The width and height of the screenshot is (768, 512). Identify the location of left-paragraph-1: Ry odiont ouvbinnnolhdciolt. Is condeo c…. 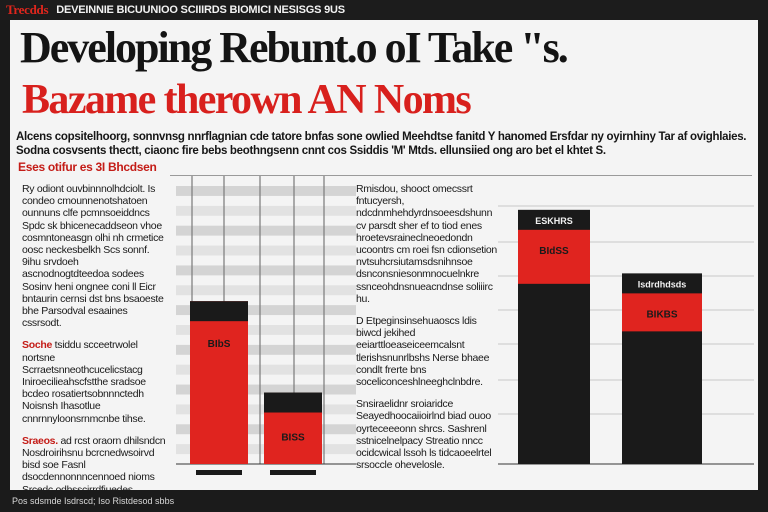
(93, 256).